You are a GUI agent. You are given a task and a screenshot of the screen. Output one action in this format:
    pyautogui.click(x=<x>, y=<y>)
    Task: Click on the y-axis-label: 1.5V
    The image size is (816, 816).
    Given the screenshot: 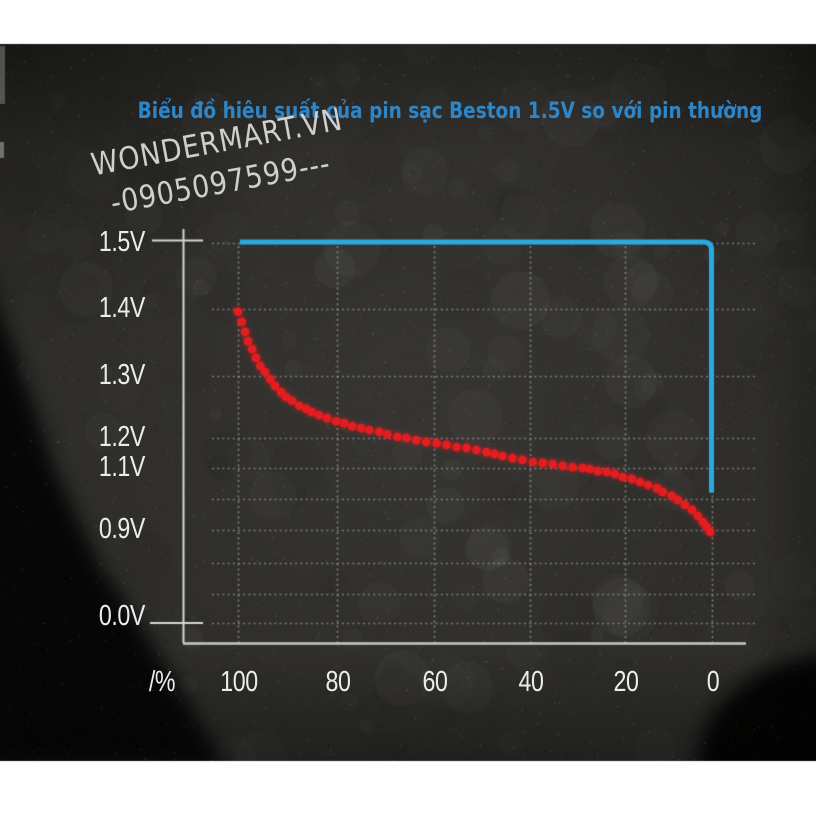 What is the action you would take?
    pyautogui.click(x=122, y=242)
    